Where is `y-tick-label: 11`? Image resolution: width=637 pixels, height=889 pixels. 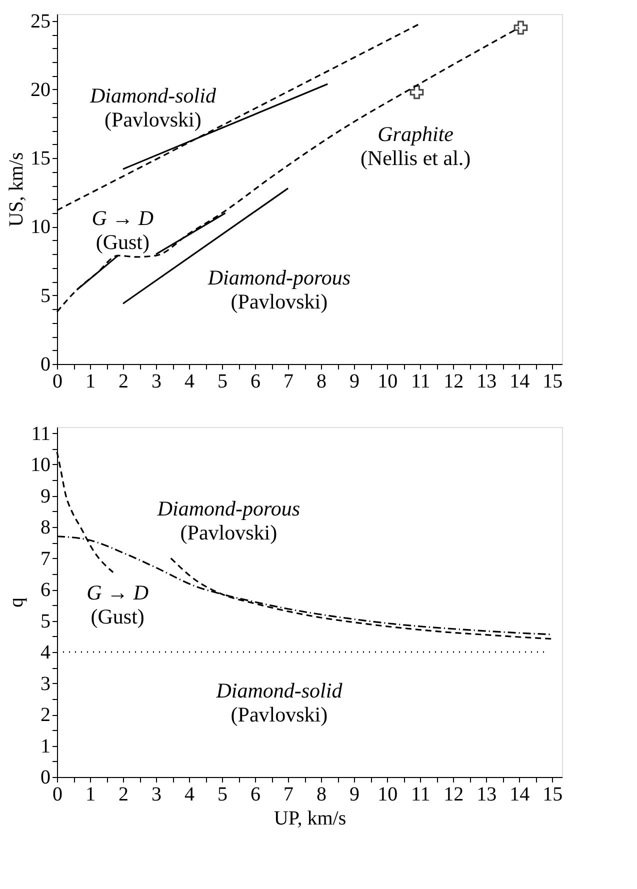 y-tick-label: 11 is located at coordinates (40, 433).